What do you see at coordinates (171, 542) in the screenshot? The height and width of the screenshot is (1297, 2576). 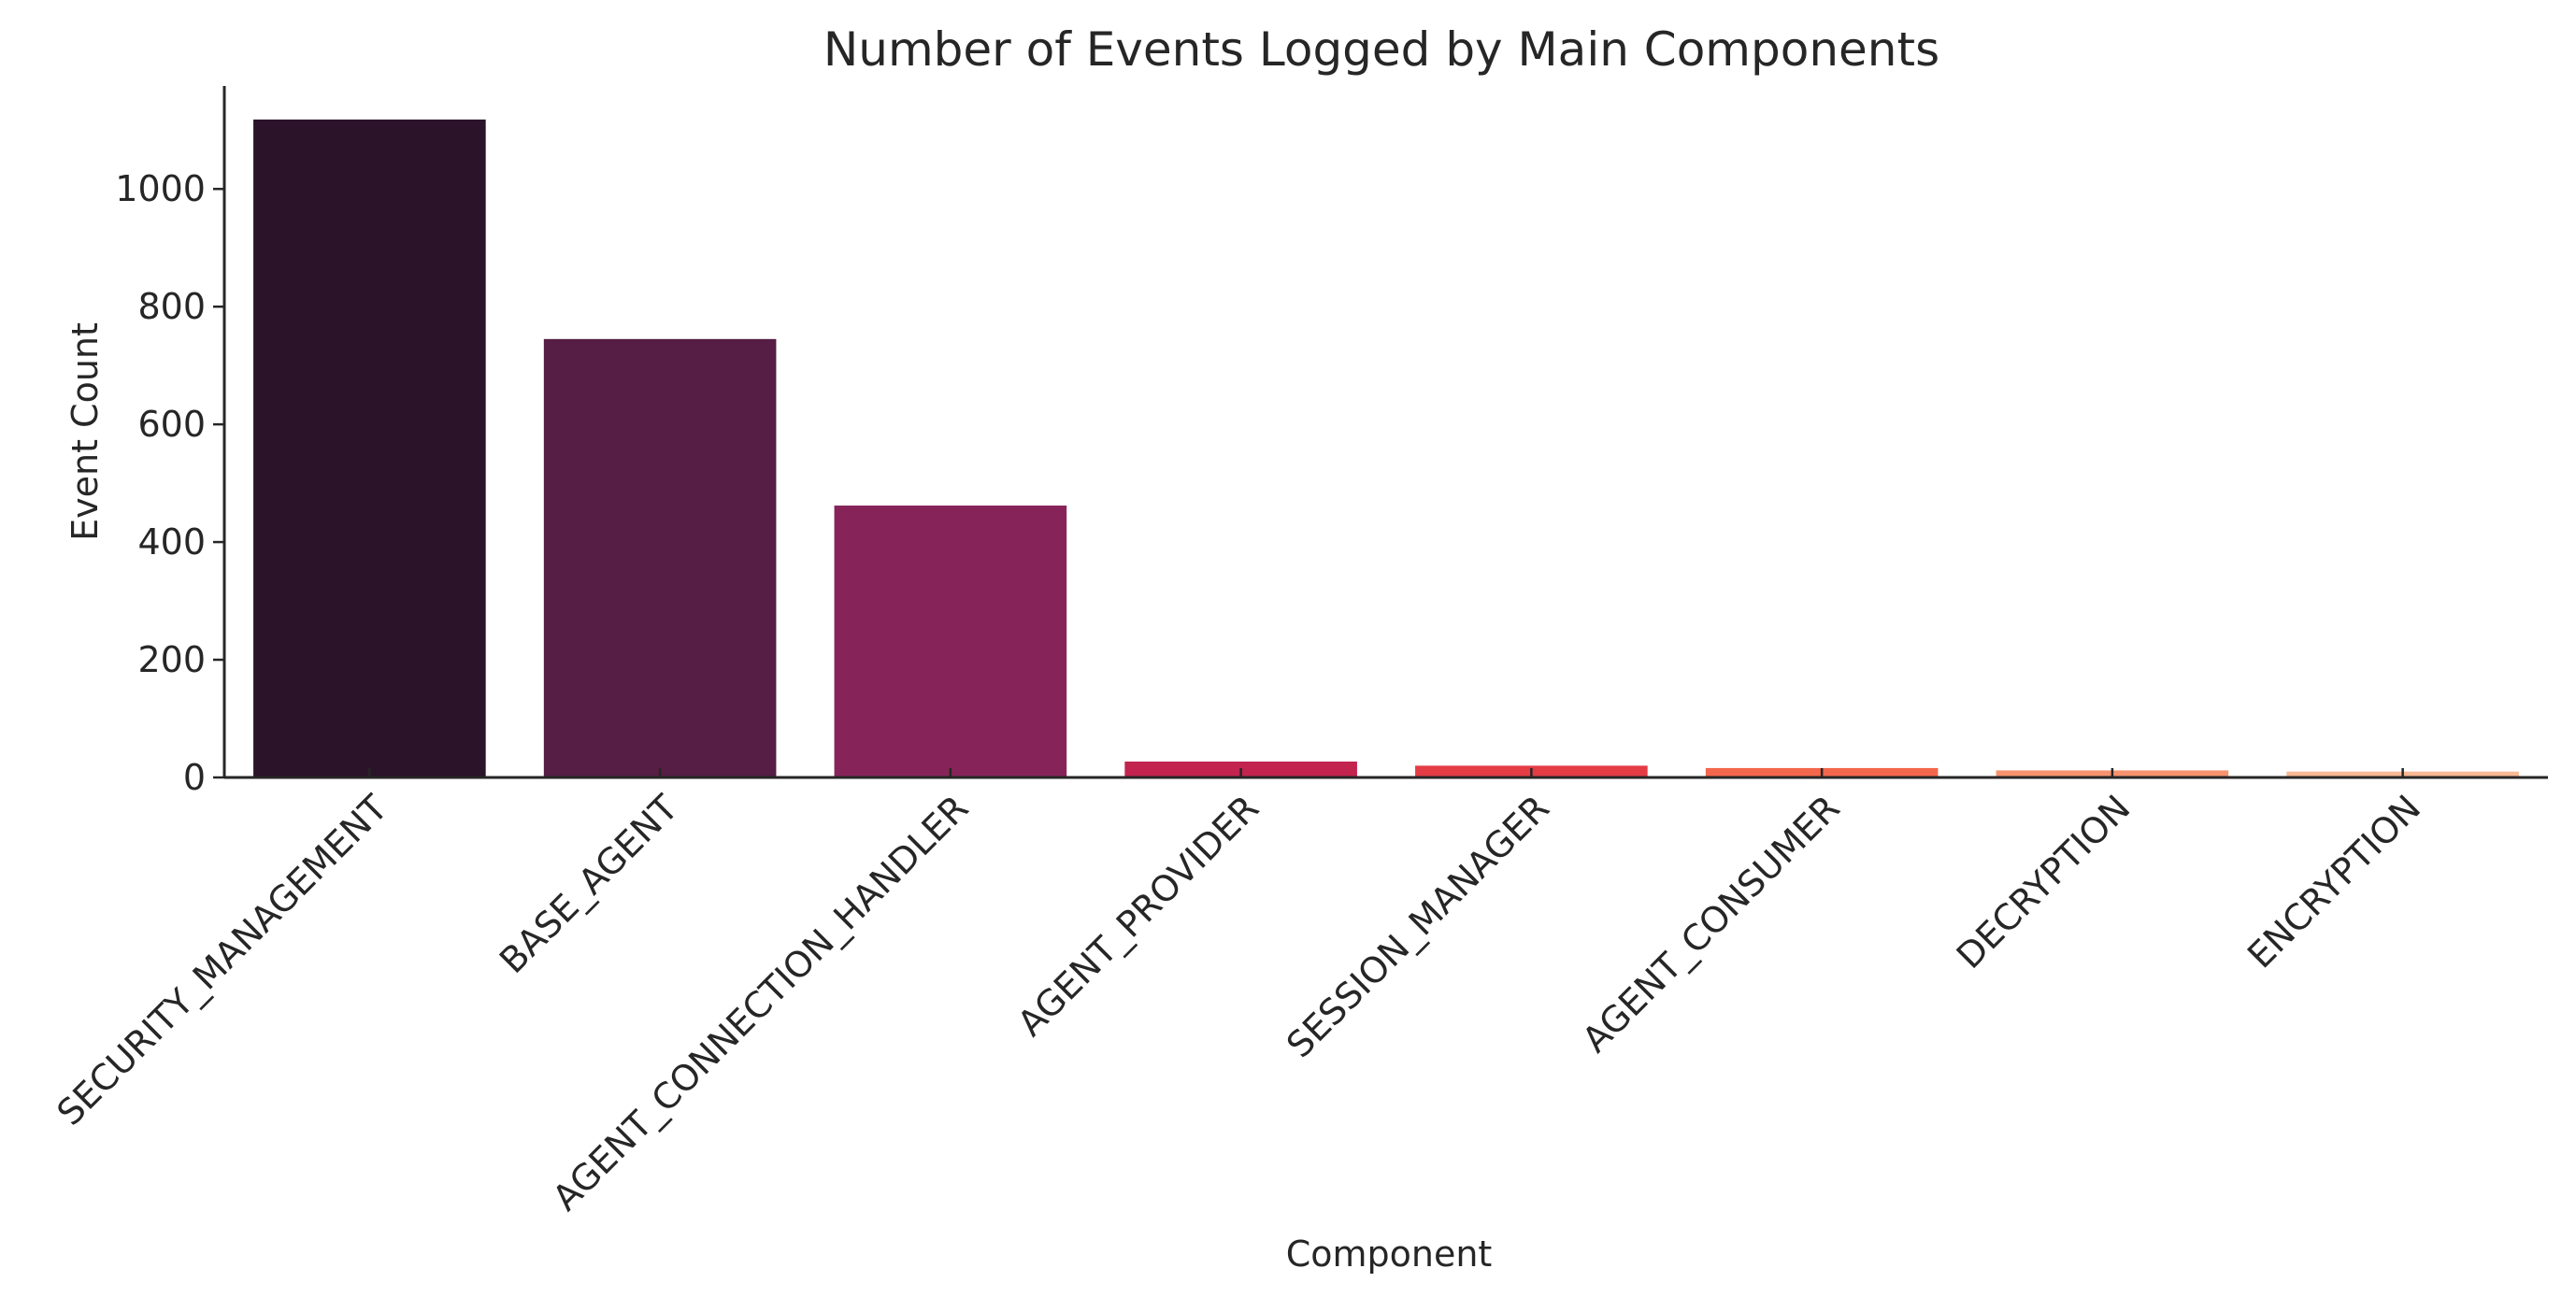 I see `y-tick-label: 400` at bounding box center [171, 542].